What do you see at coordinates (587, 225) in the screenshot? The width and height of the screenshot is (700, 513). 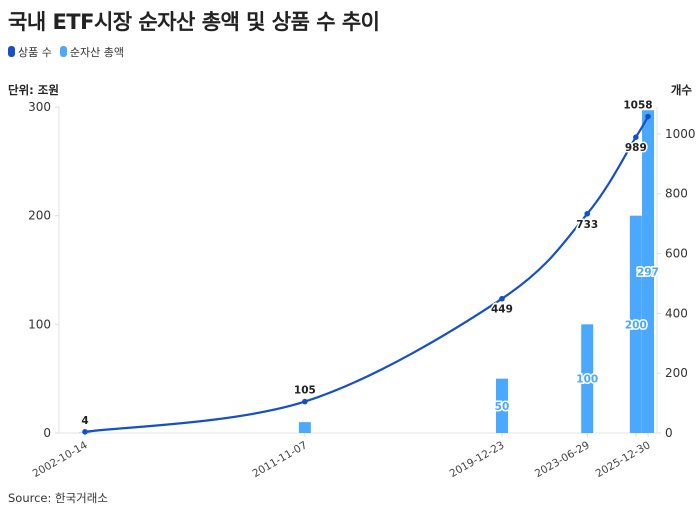 I see `line-data-label: 733` at bounding box center [587, 225].